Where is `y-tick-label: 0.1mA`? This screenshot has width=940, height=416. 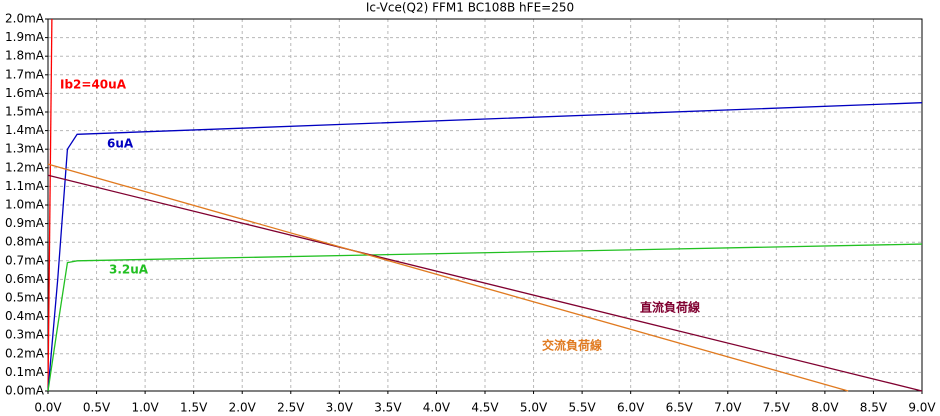
y-tick-label: 0.1mA is located at coordinates (25, 372).